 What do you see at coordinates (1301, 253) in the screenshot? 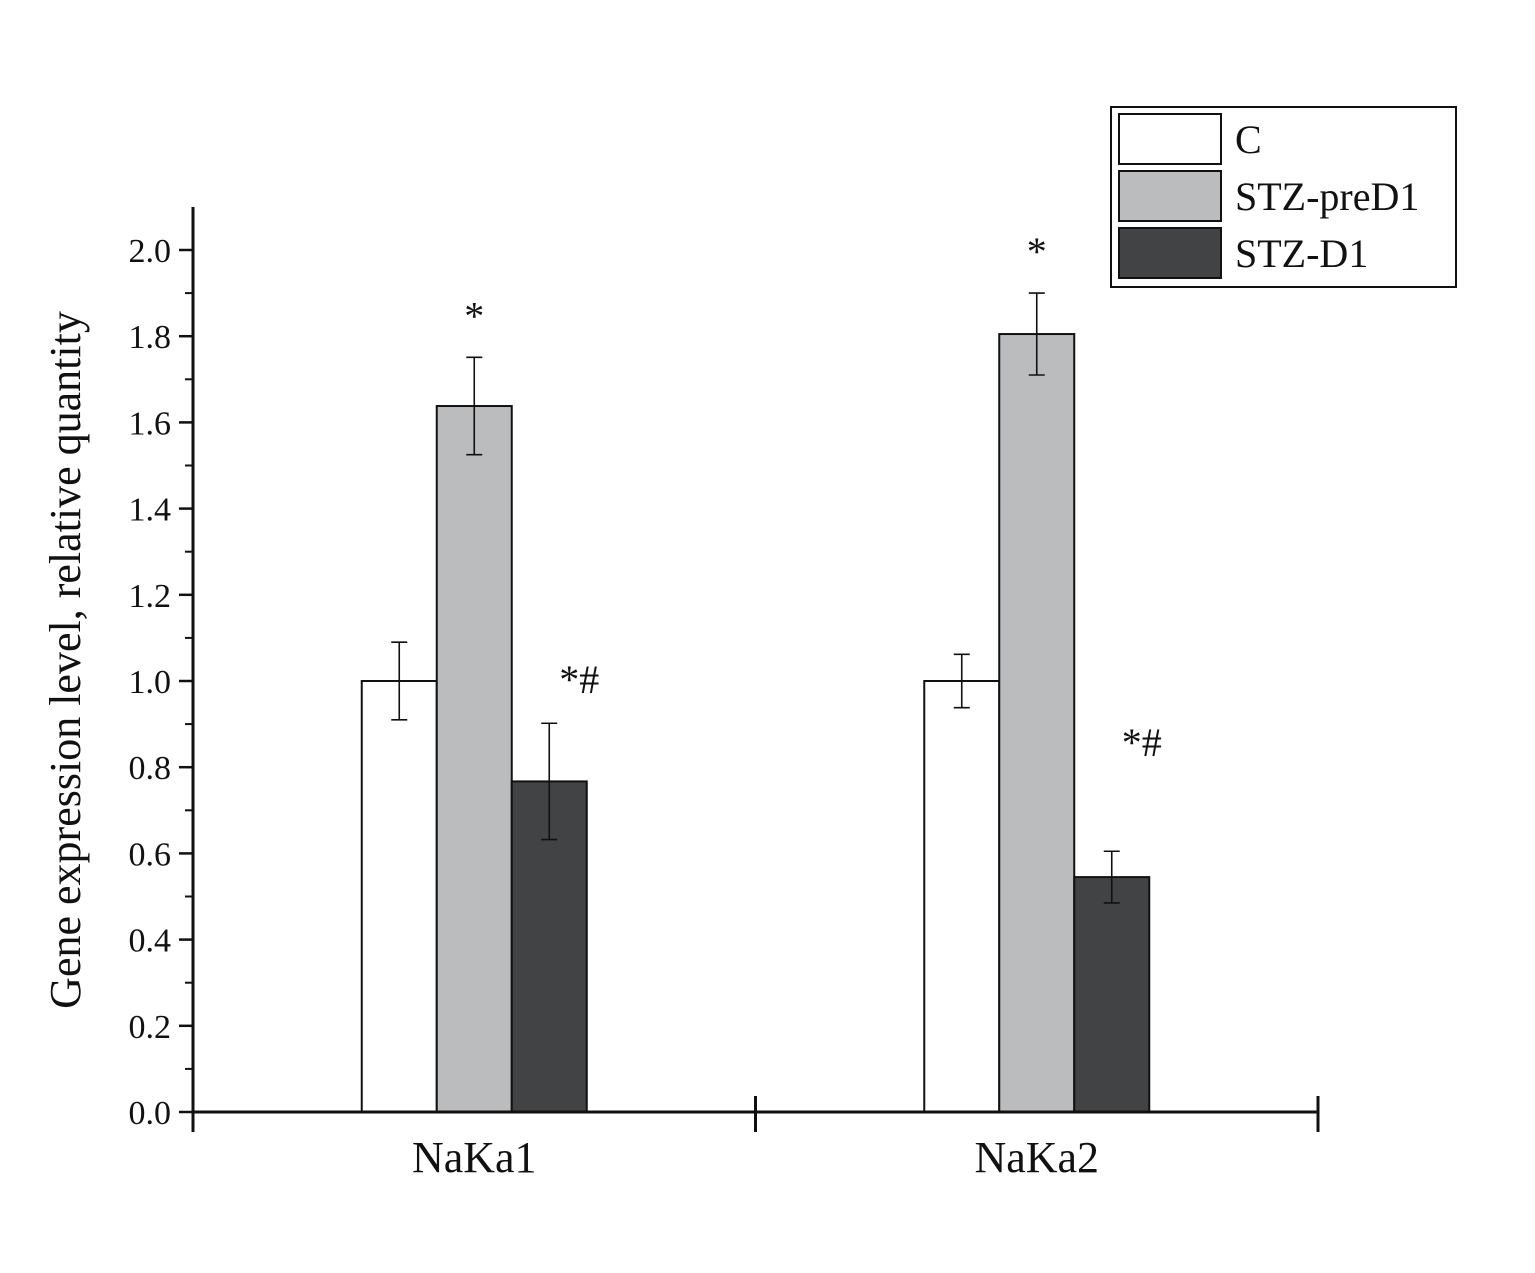
I see `legend-label-STZ-D1: STZ-D1` at bounding box center [1301, 253].